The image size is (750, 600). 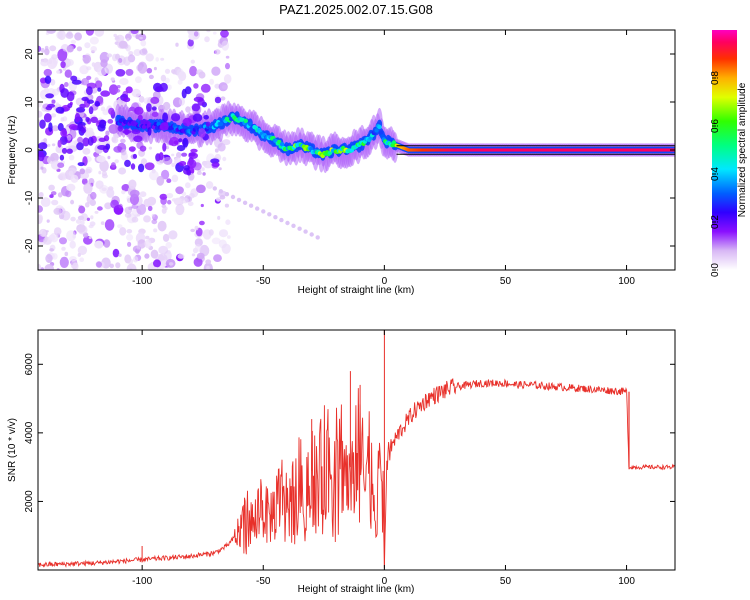 I want to click on ridge-core, so click(x=379, y=127).